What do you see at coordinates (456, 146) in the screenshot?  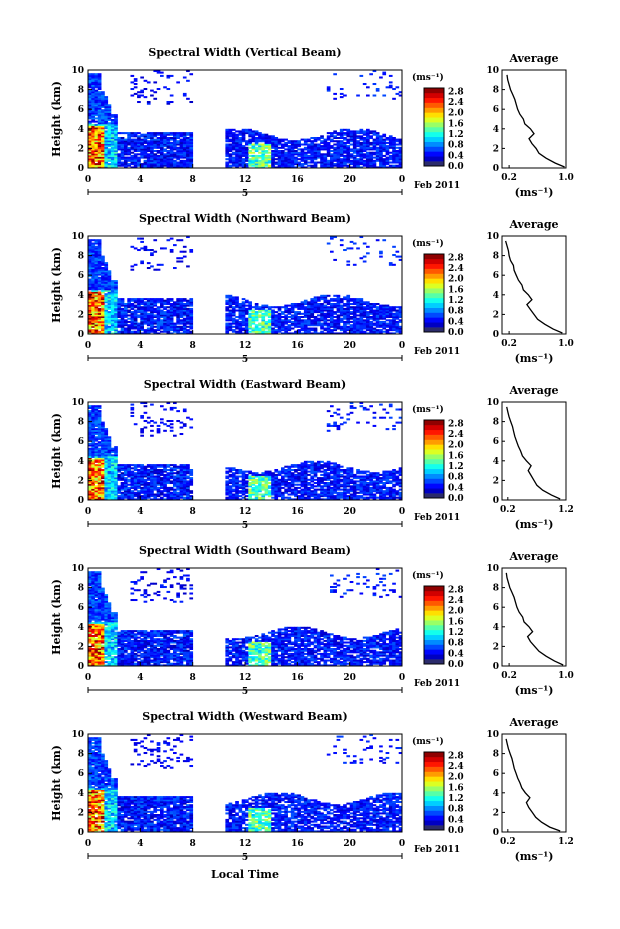 I see `colorbar-tick-label: 0.8` at bounding box center [456, 146].